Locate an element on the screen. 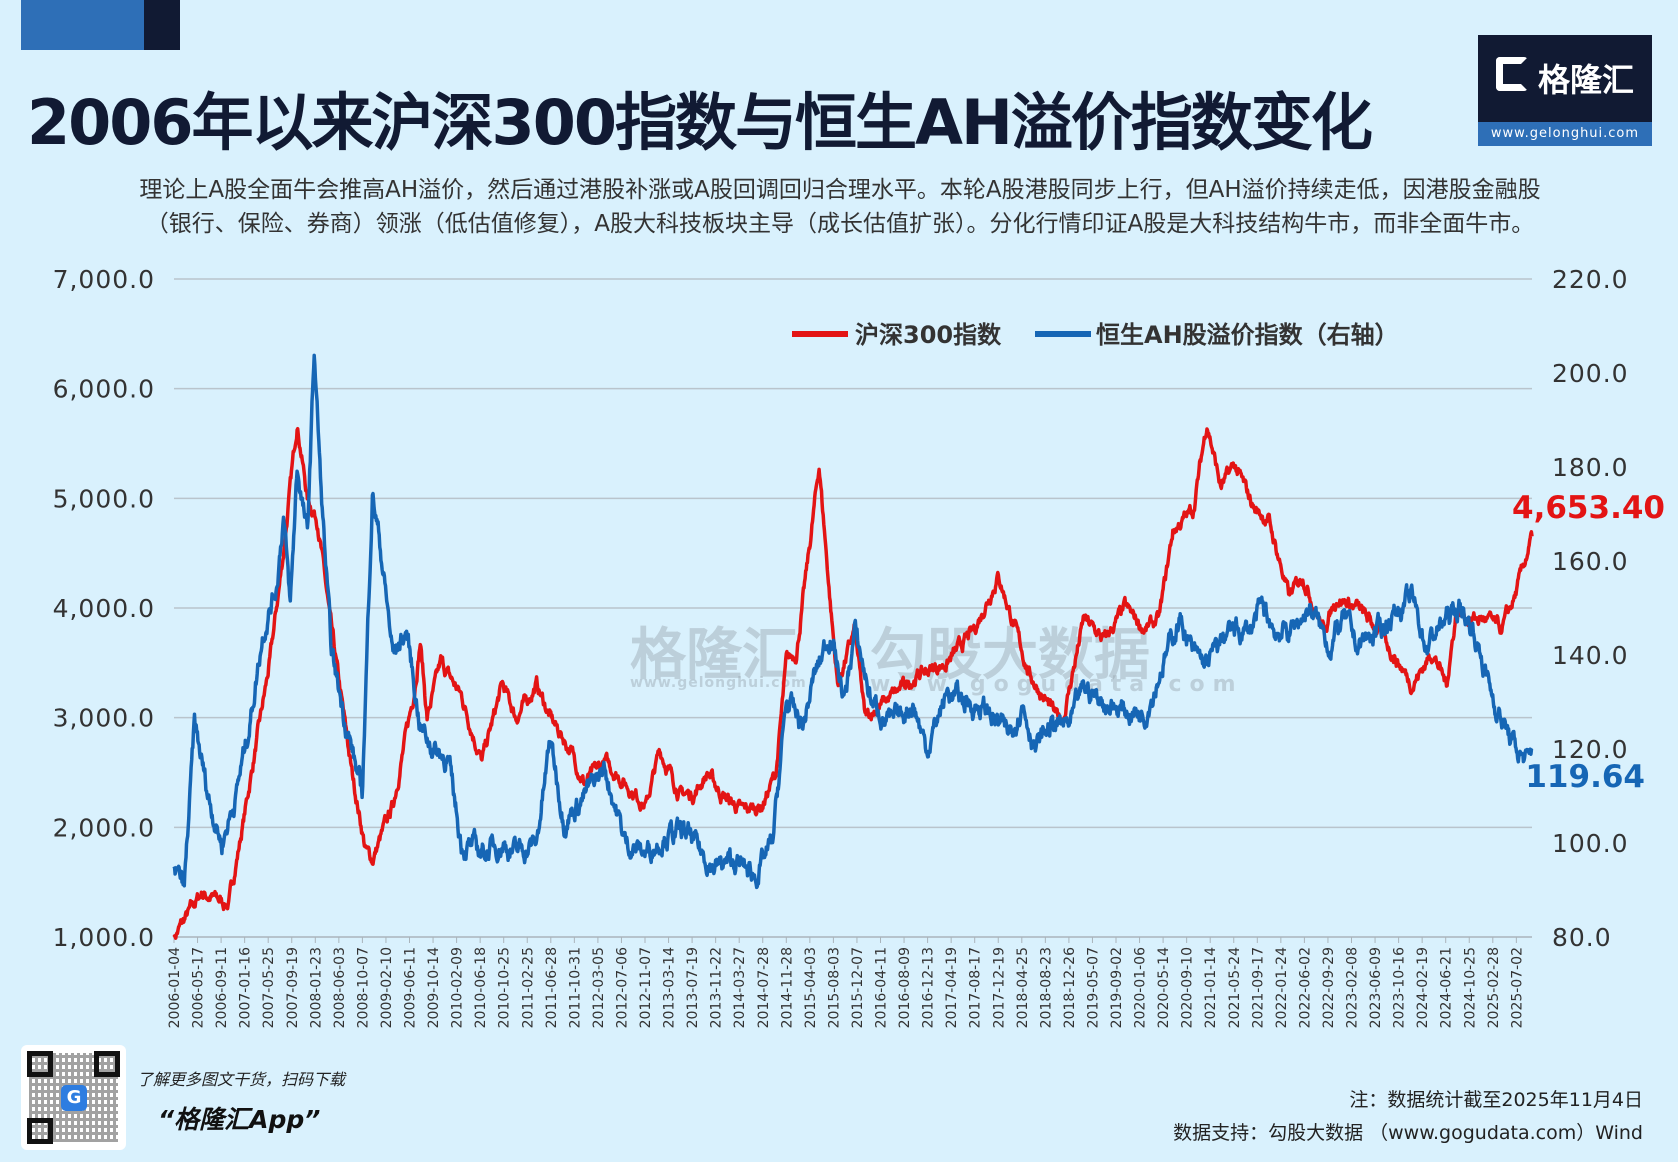  x-axis-tick-label: 2012-11-07 is located at coordinates (646, 987).